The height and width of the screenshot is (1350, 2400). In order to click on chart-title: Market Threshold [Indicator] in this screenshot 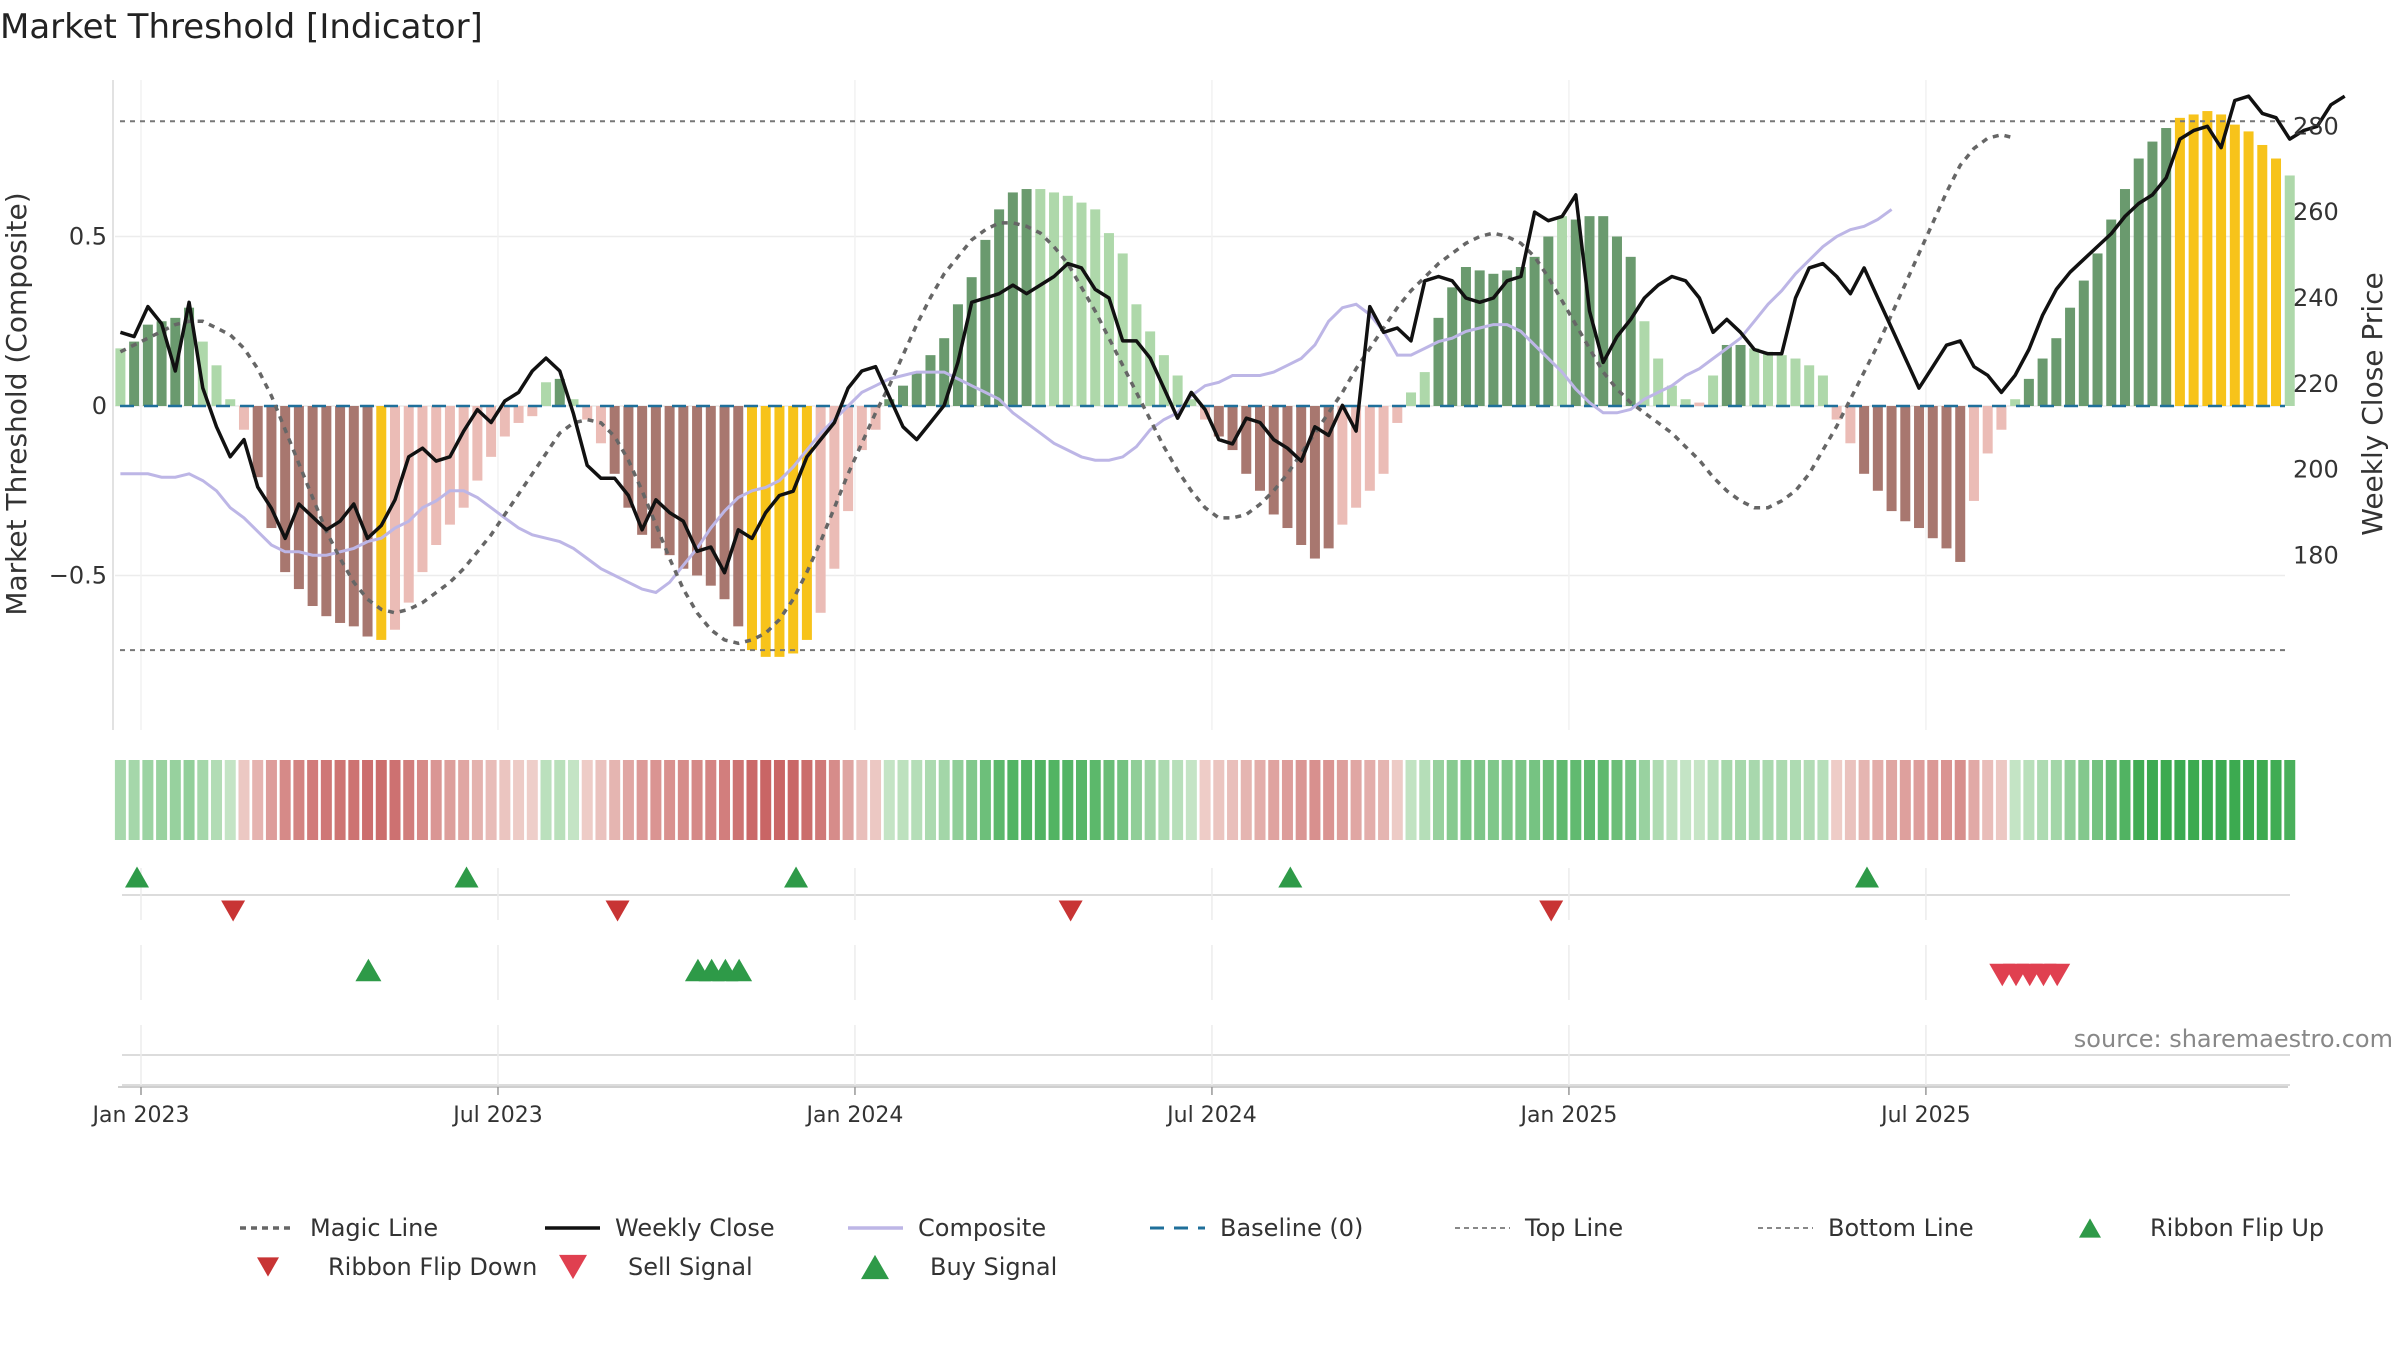, I will do `click(241, 27)`.